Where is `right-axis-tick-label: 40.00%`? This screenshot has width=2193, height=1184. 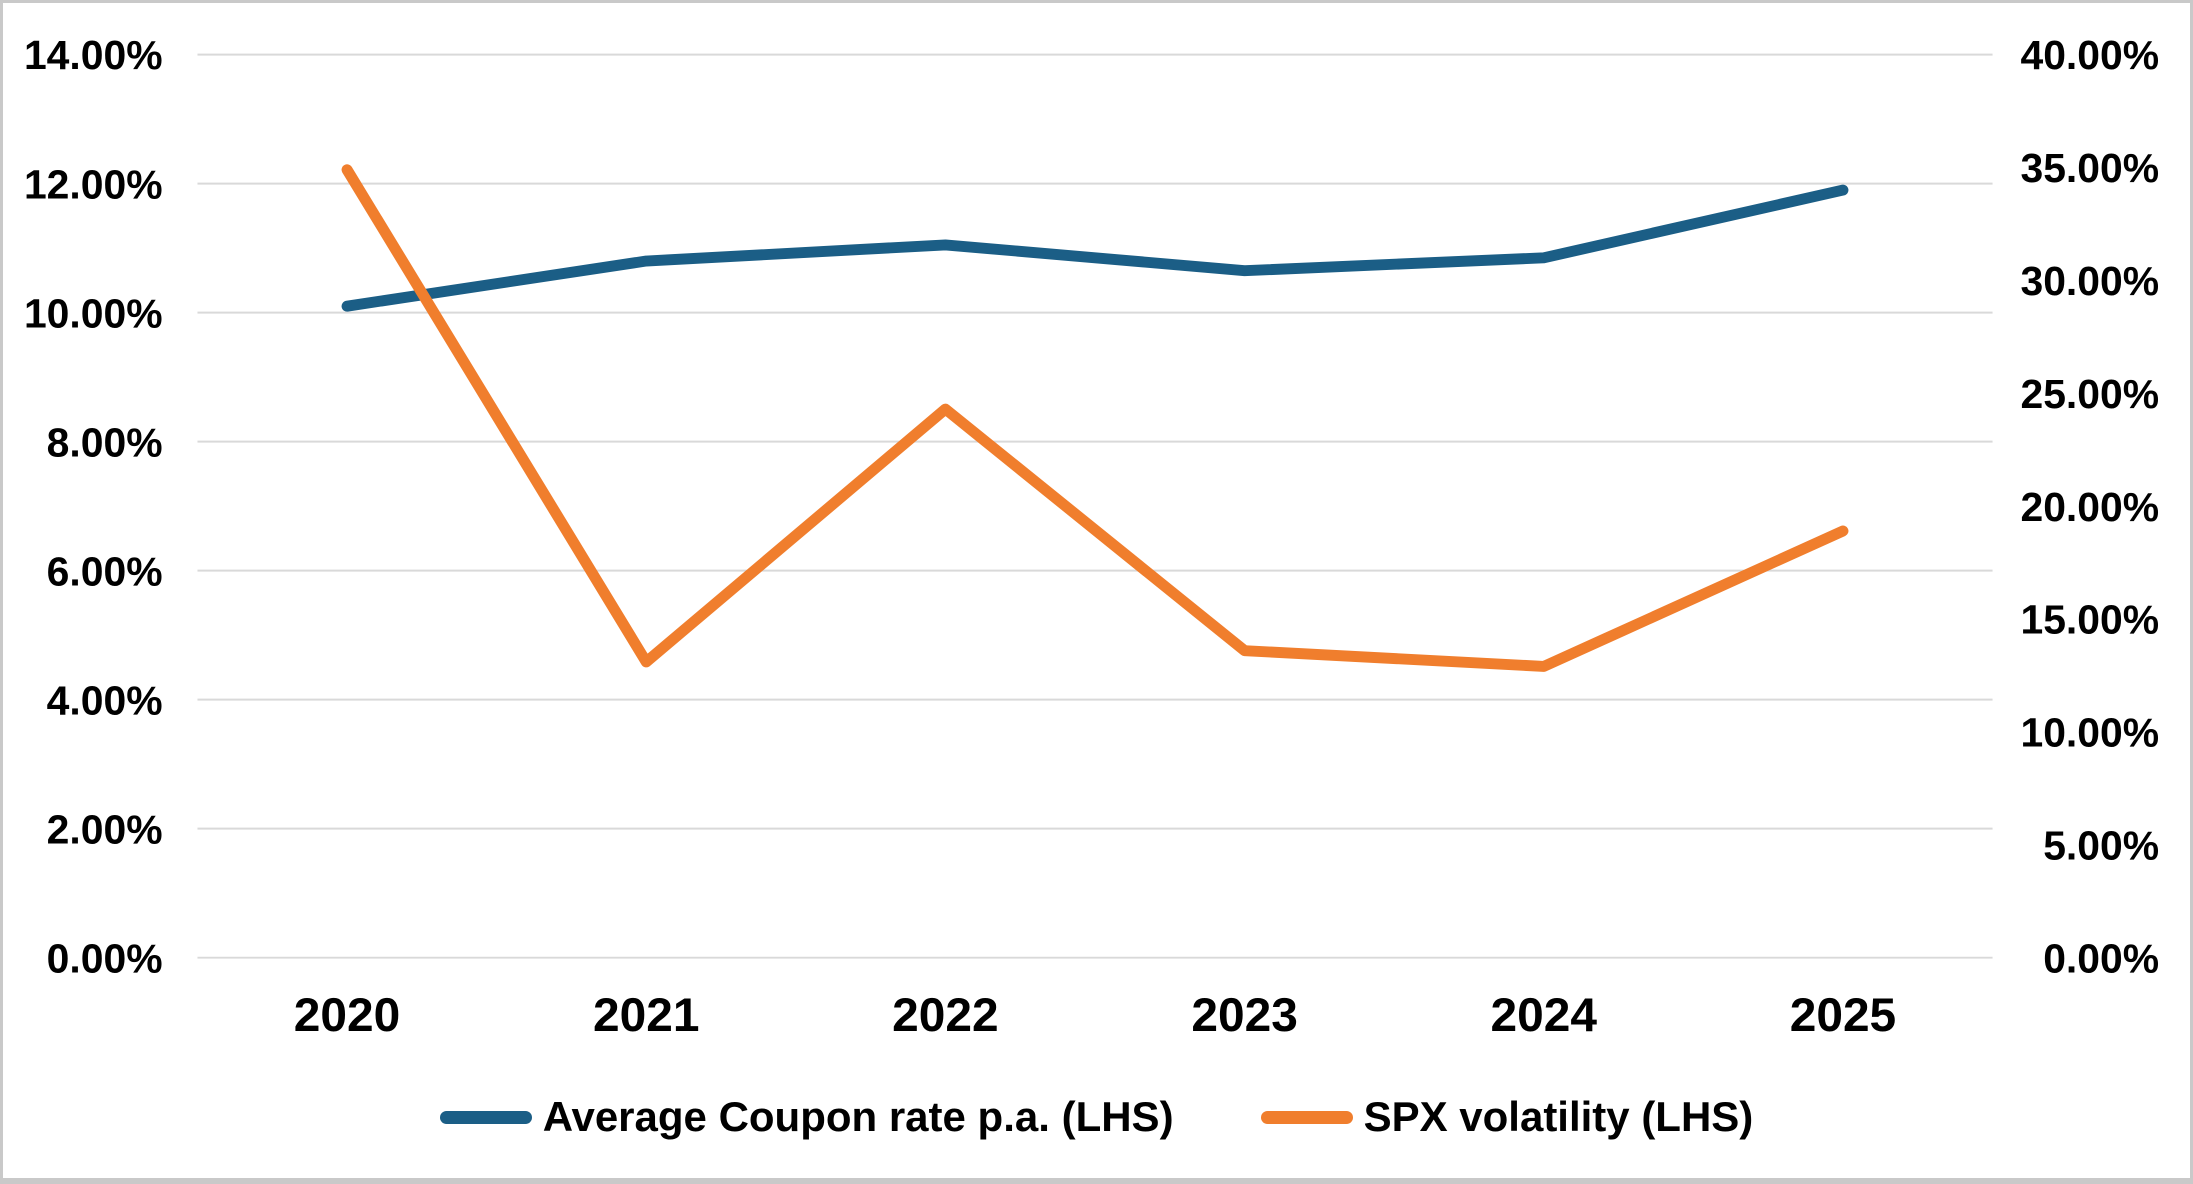
right-axis-tick-label: 40.00% is located at coordinates (2089, 55).